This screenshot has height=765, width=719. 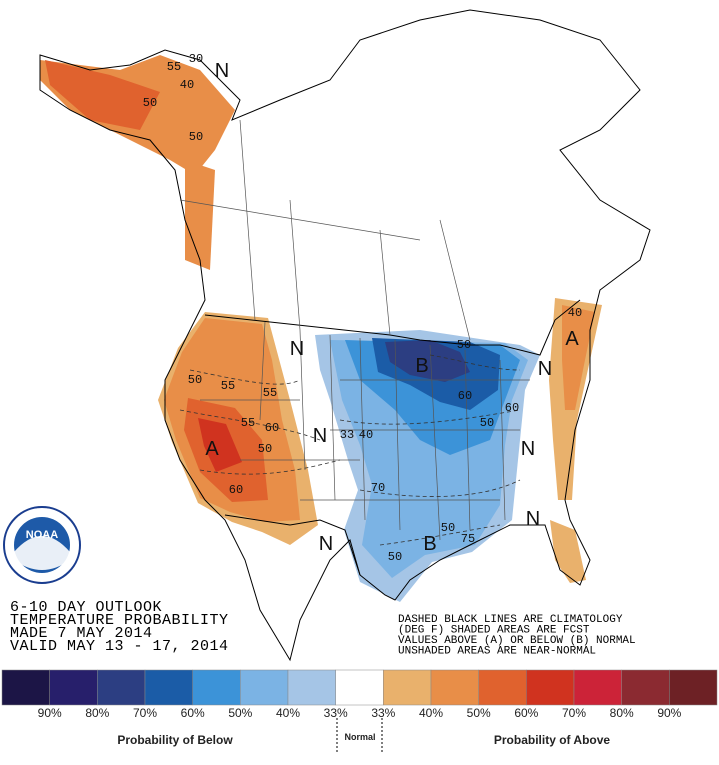 I want to click on bc-coast-above, so click(x=200, y=215).